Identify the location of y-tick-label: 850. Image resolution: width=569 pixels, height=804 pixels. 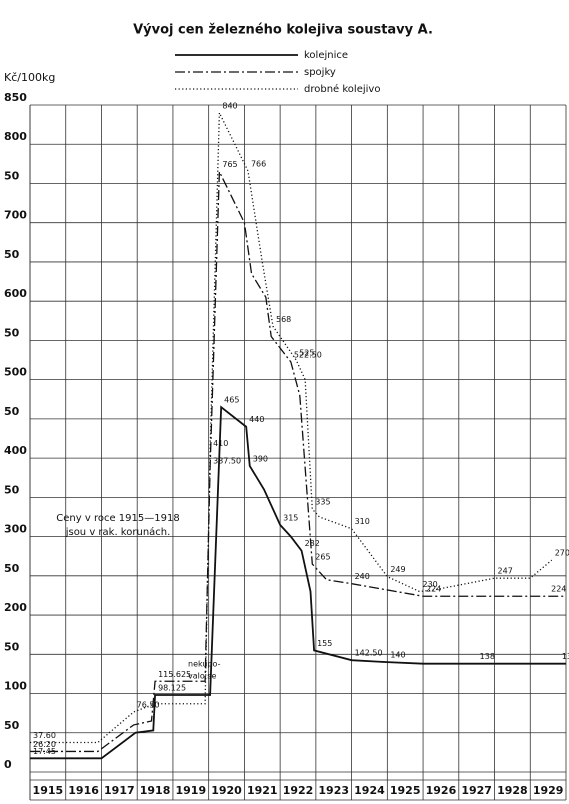
(15, 97).